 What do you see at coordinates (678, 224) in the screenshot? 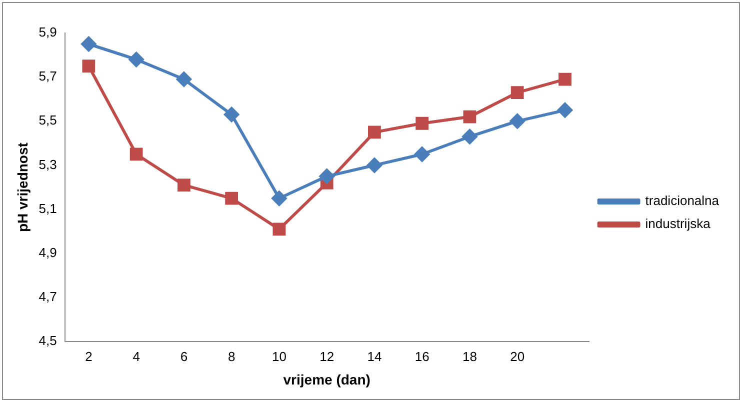
I see `legend-label: industrijska` at bounding box center [678, 224].